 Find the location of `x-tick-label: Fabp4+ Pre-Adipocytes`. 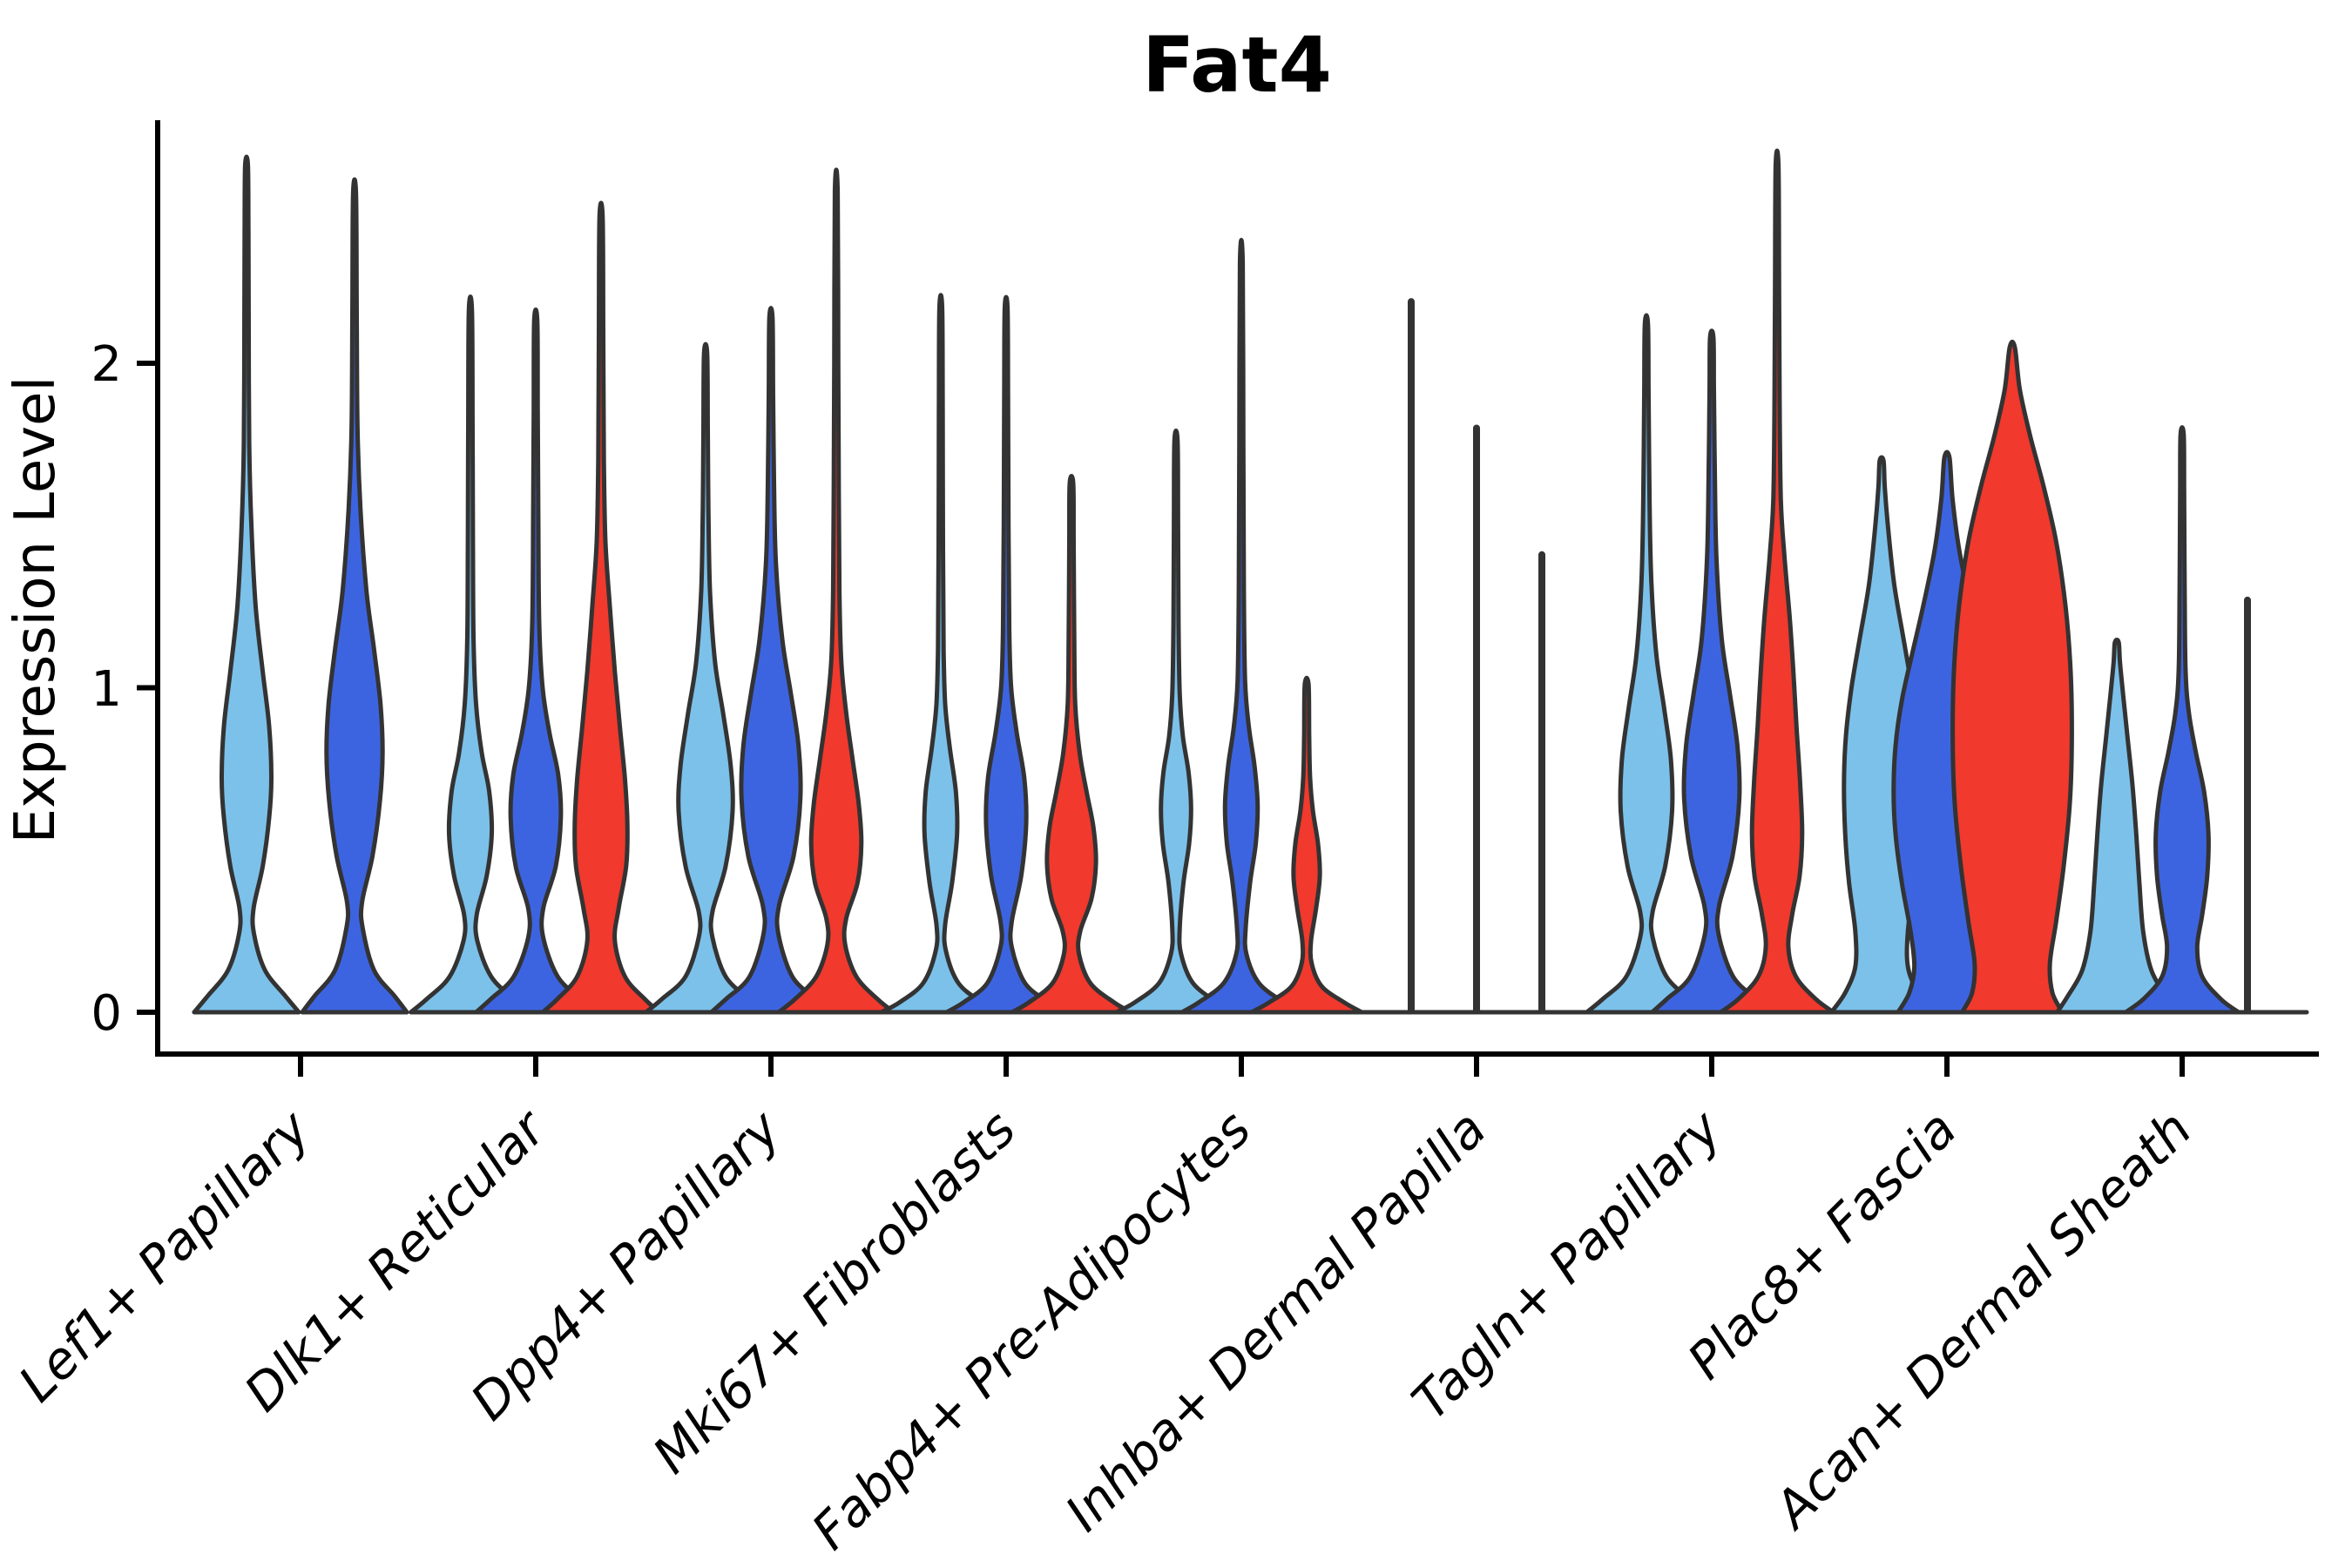

x-tick-label: Fabp4+ Pre-Adipocytes is located at coordinates (1031, 1330).